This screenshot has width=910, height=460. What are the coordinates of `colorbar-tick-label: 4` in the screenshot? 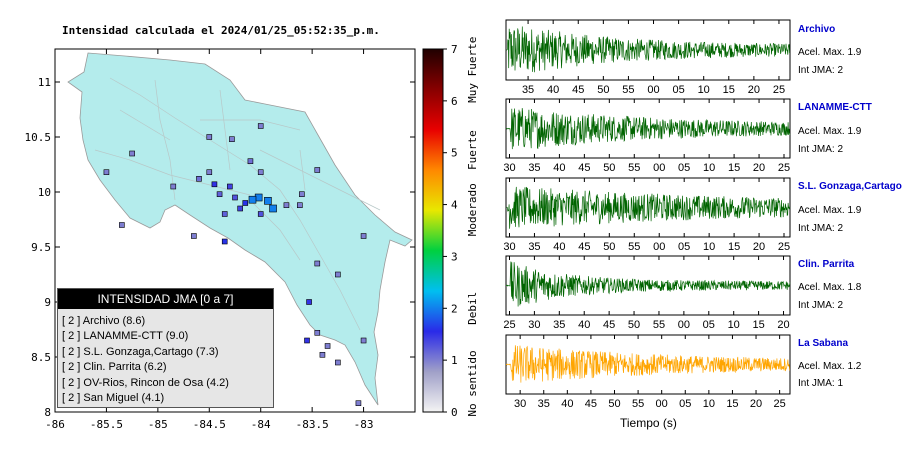 It's located at (454, 205).